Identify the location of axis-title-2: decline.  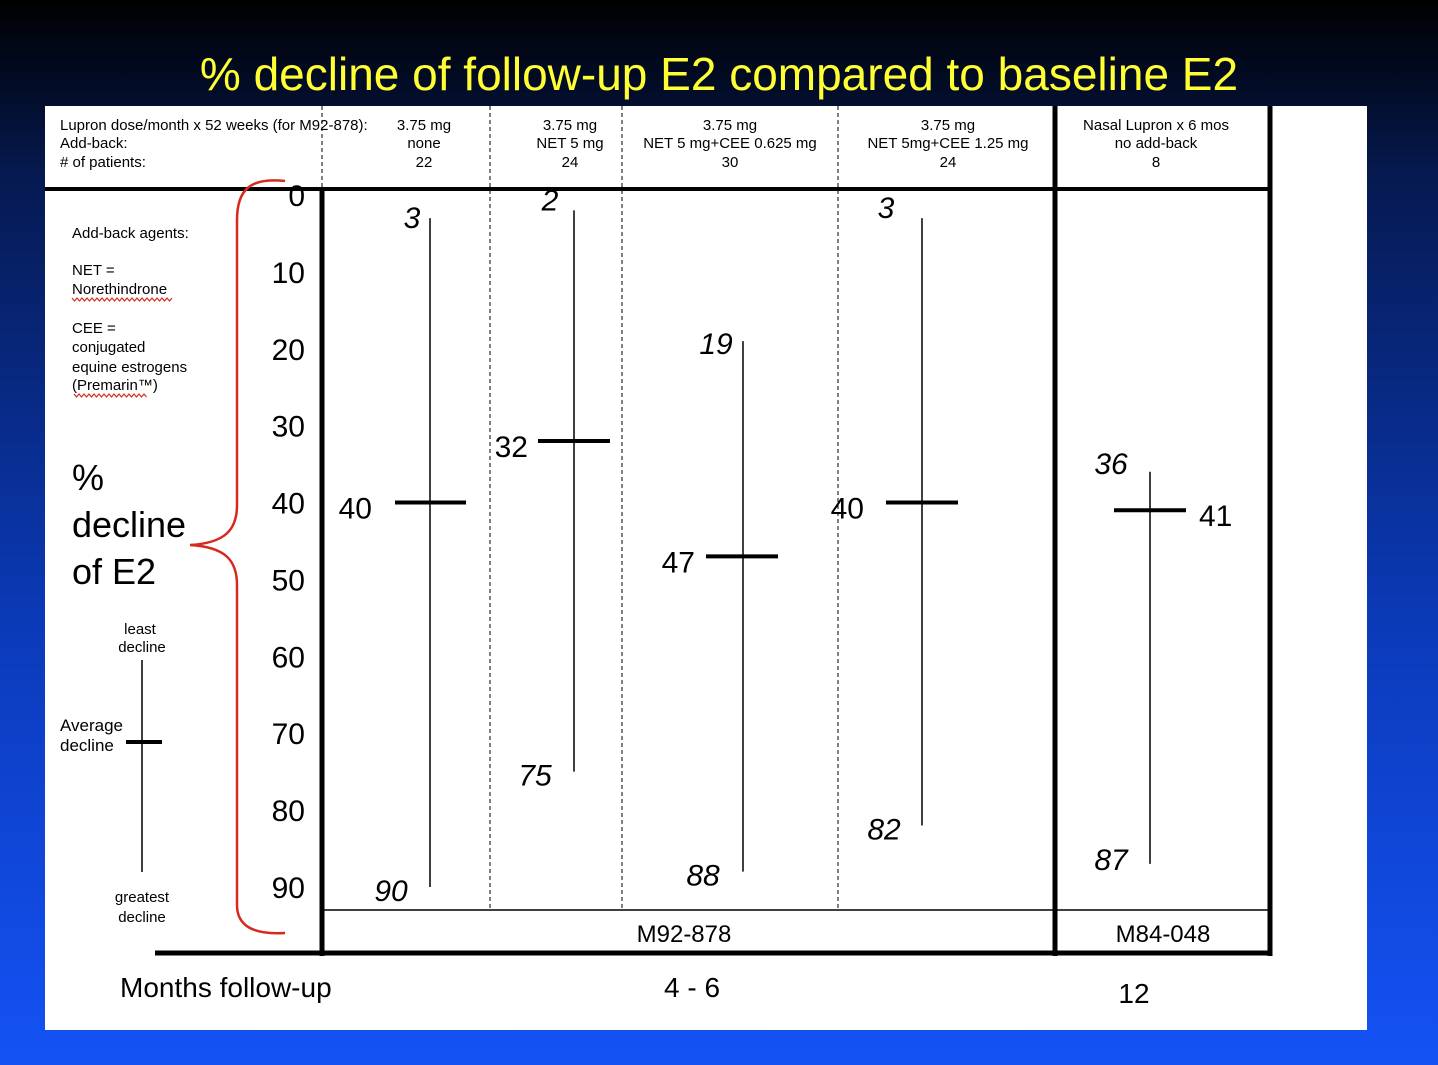
(129, 524).